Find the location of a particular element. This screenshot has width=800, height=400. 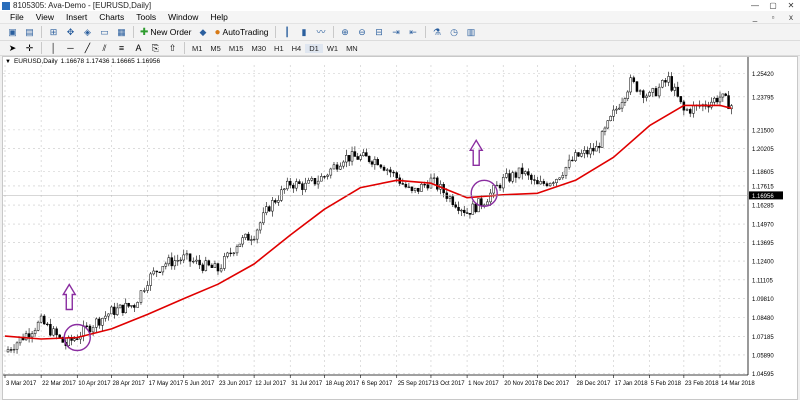

templates-icon: ▥ is located at coordinates (471, 32).